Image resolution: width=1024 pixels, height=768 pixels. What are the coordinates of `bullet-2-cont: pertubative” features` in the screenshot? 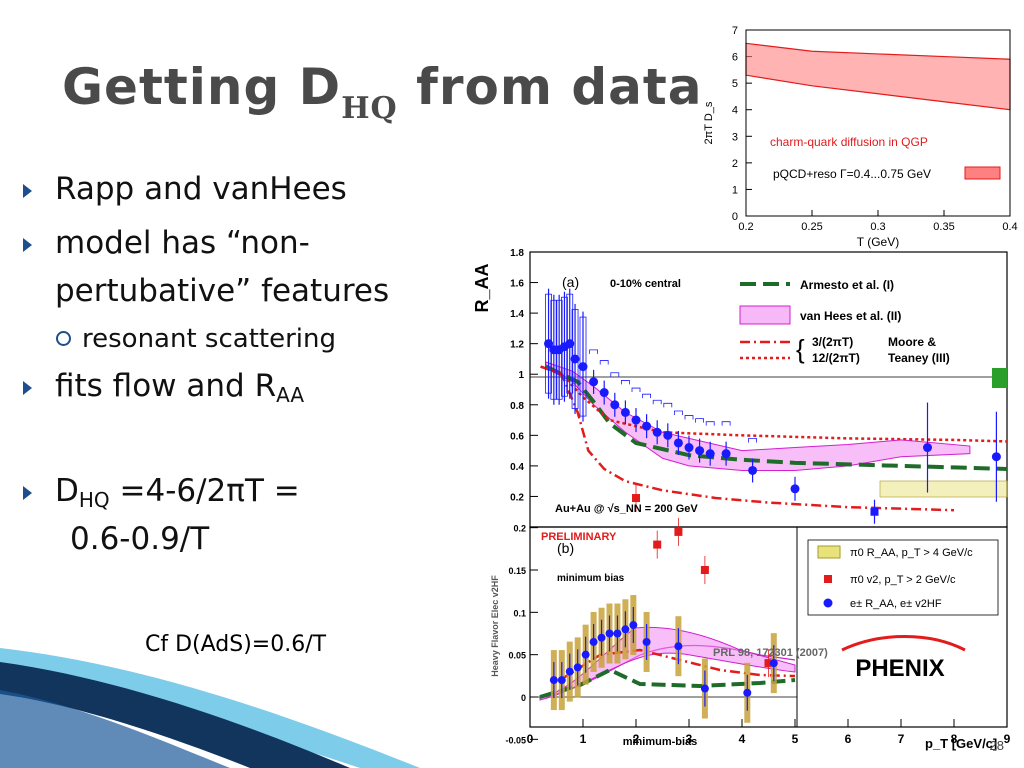 It's located at (222, 291).